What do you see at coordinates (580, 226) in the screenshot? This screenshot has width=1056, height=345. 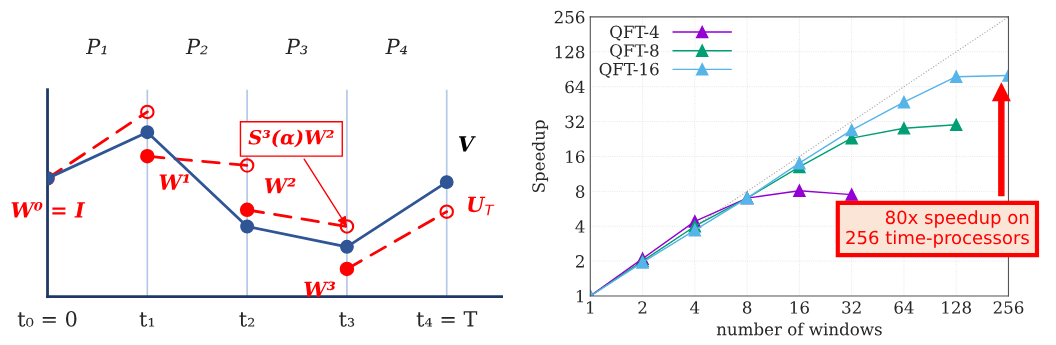 I see `y-tick-label: 4` at bounding box center [580, 226].